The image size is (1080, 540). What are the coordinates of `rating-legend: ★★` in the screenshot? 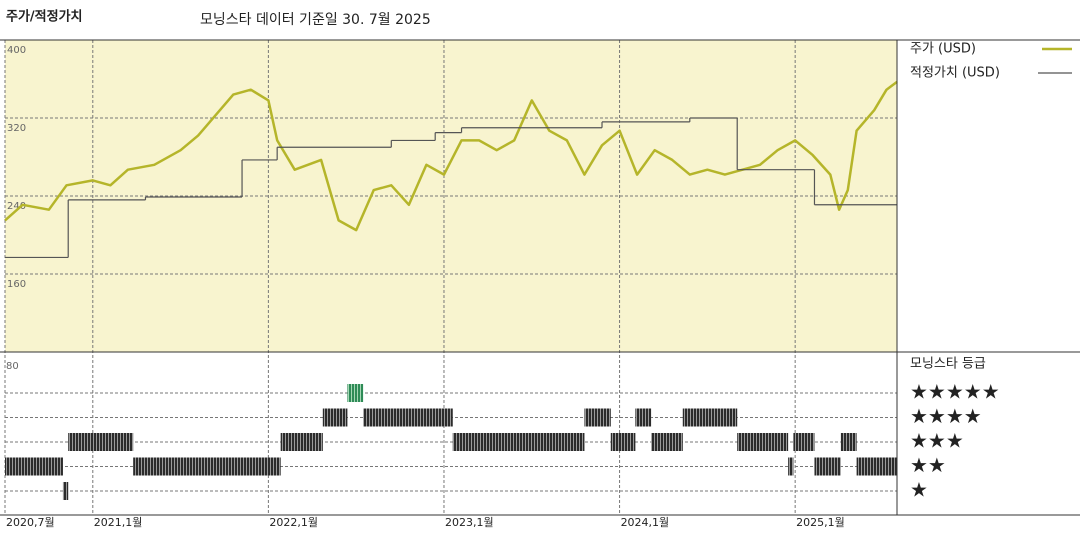 It's located at (928, 465).